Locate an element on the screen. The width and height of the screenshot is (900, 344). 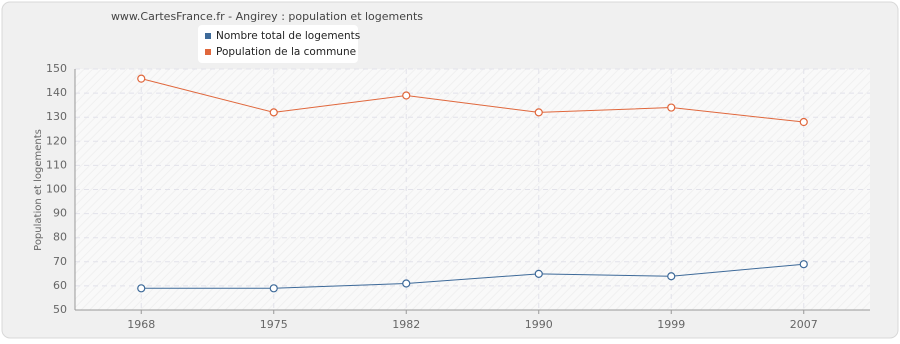
x-tick-label: 1975 is located at coordinates (274, 324).